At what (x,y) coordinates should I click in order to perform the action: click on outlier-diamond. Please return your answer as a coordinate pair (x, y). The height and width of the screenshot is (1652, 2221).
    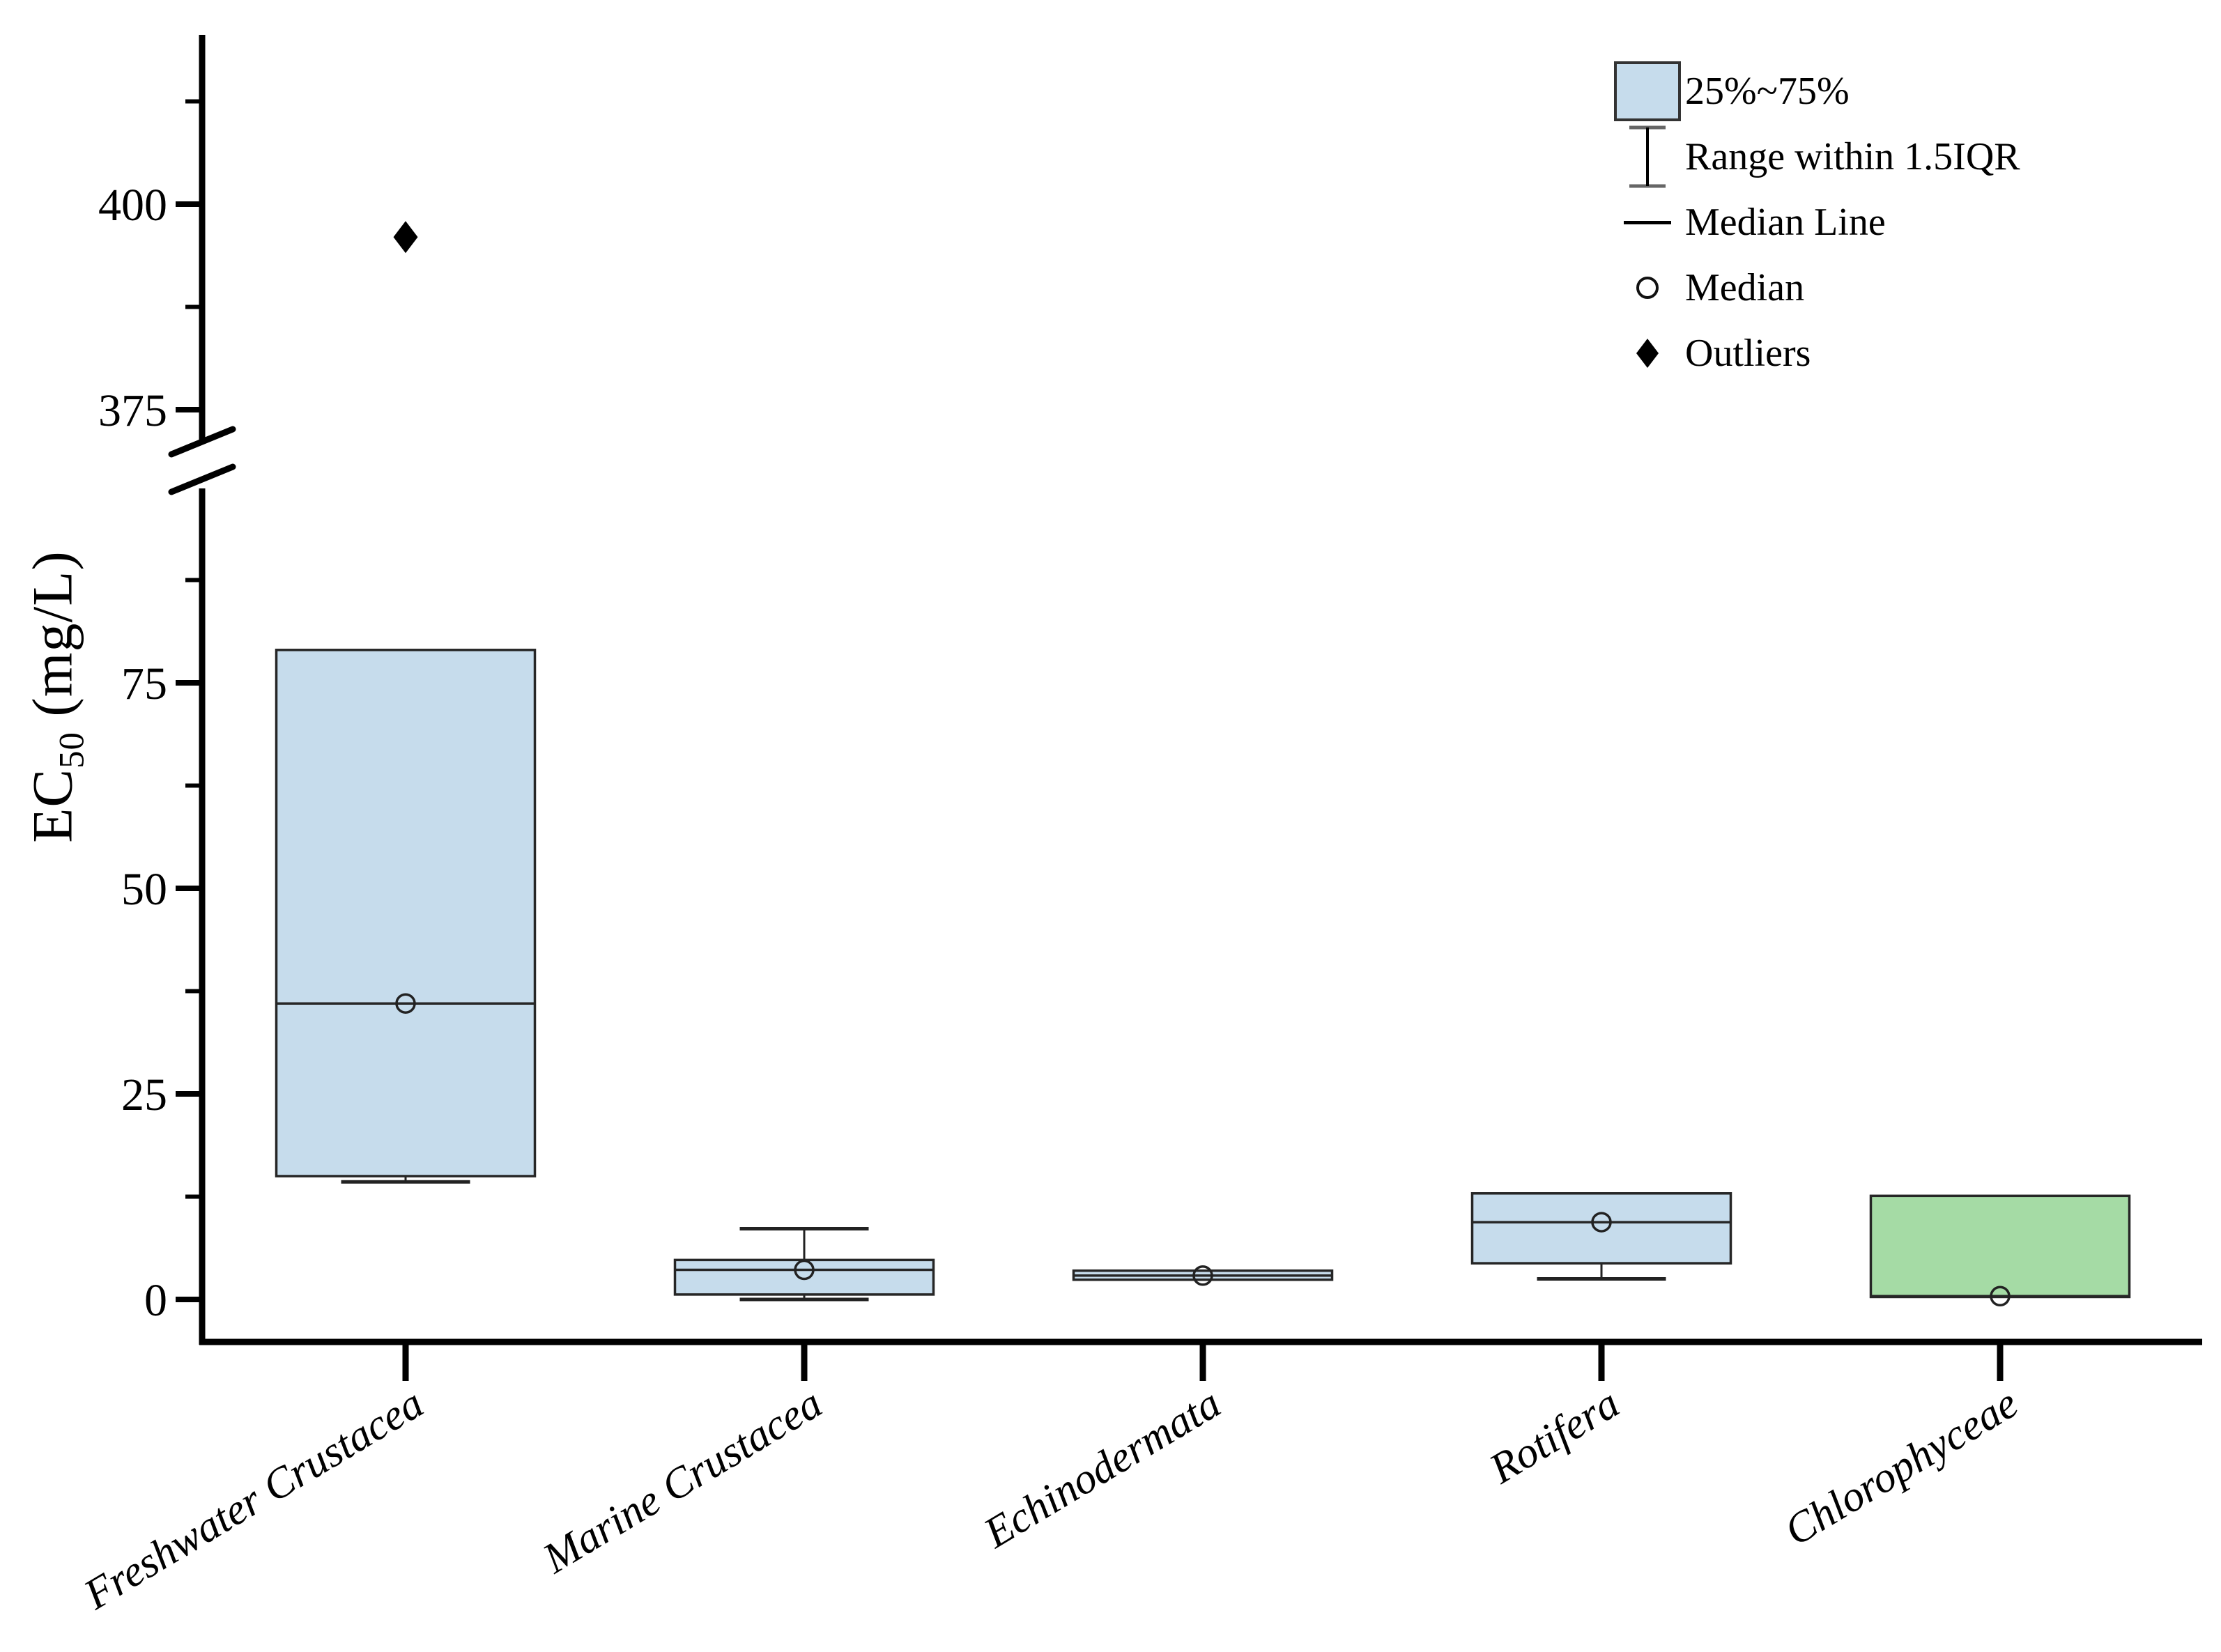
    Looking at the image, I should click on (406, 237).